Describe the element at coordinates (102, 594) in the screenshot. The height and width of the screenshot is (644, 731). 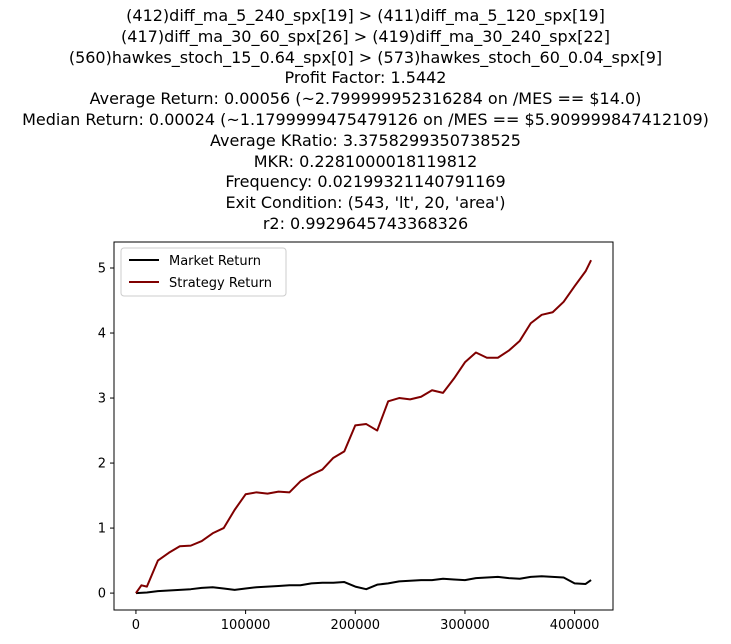
I see `y-tick-label: 0` at that location.